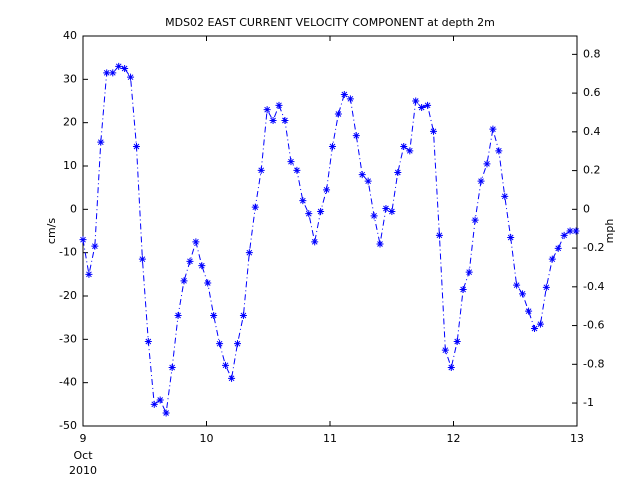 The width and height of the screenshot is (640, 480). I want to click on y-tick-label: 40, so click(70, 35).